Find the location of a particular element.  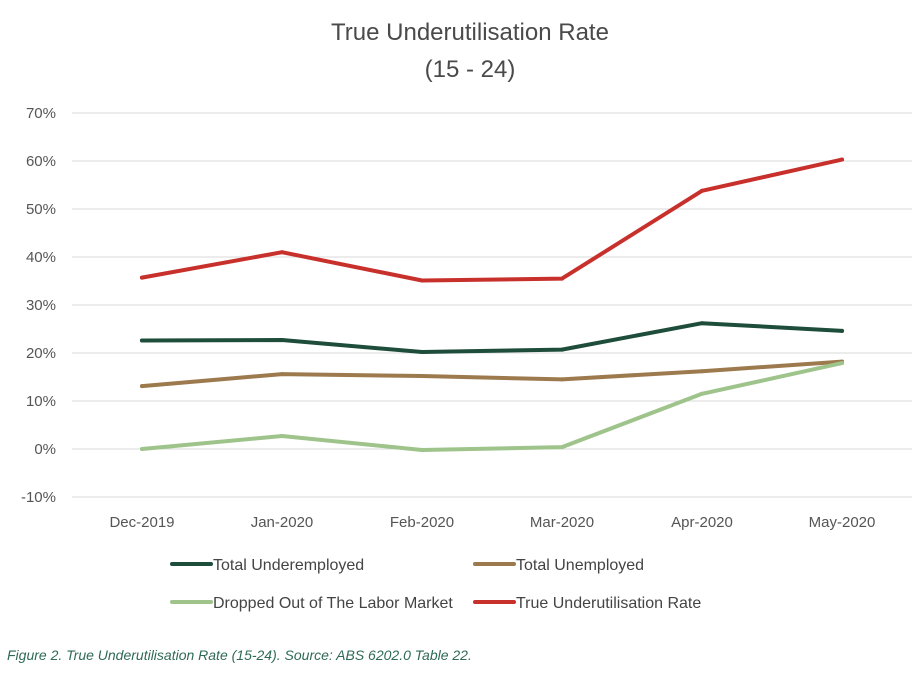

x-tick-label: May-2020 is located at coordinates (842, 522).